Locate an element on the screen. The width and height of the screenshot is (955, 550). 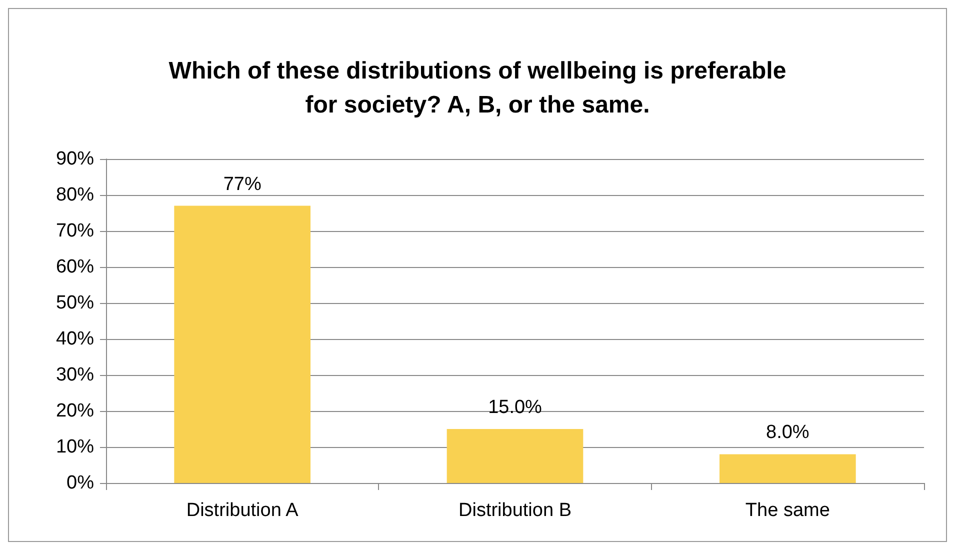
y-tick-label: 20% is located at coordinates (75, 411).